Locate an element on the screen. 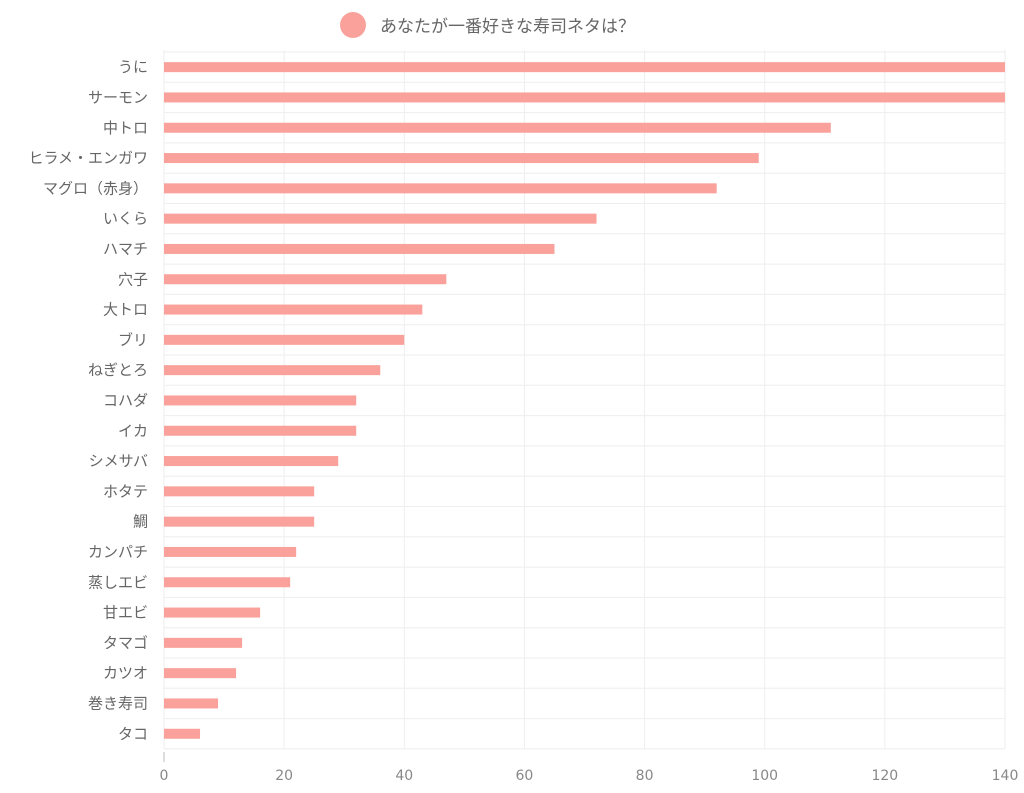 The height and width of the screenshot is (793, 1024). x-tick-label: 100 is located at coordinates (764, 776).